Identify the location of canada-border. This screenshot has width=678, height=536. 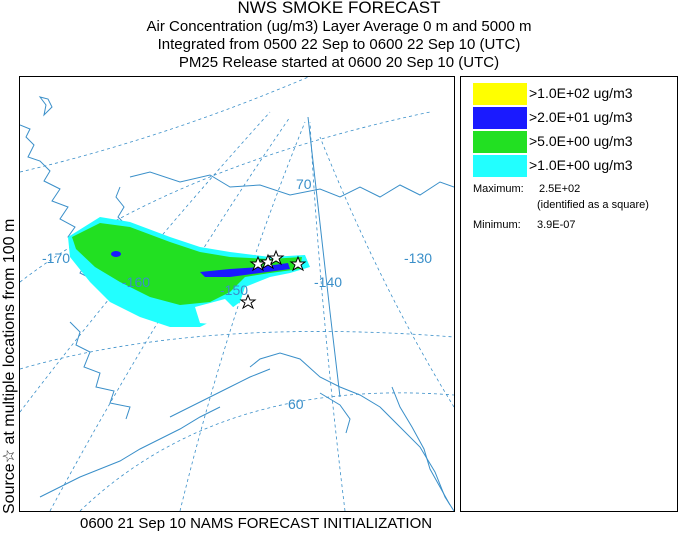
(324, 257).